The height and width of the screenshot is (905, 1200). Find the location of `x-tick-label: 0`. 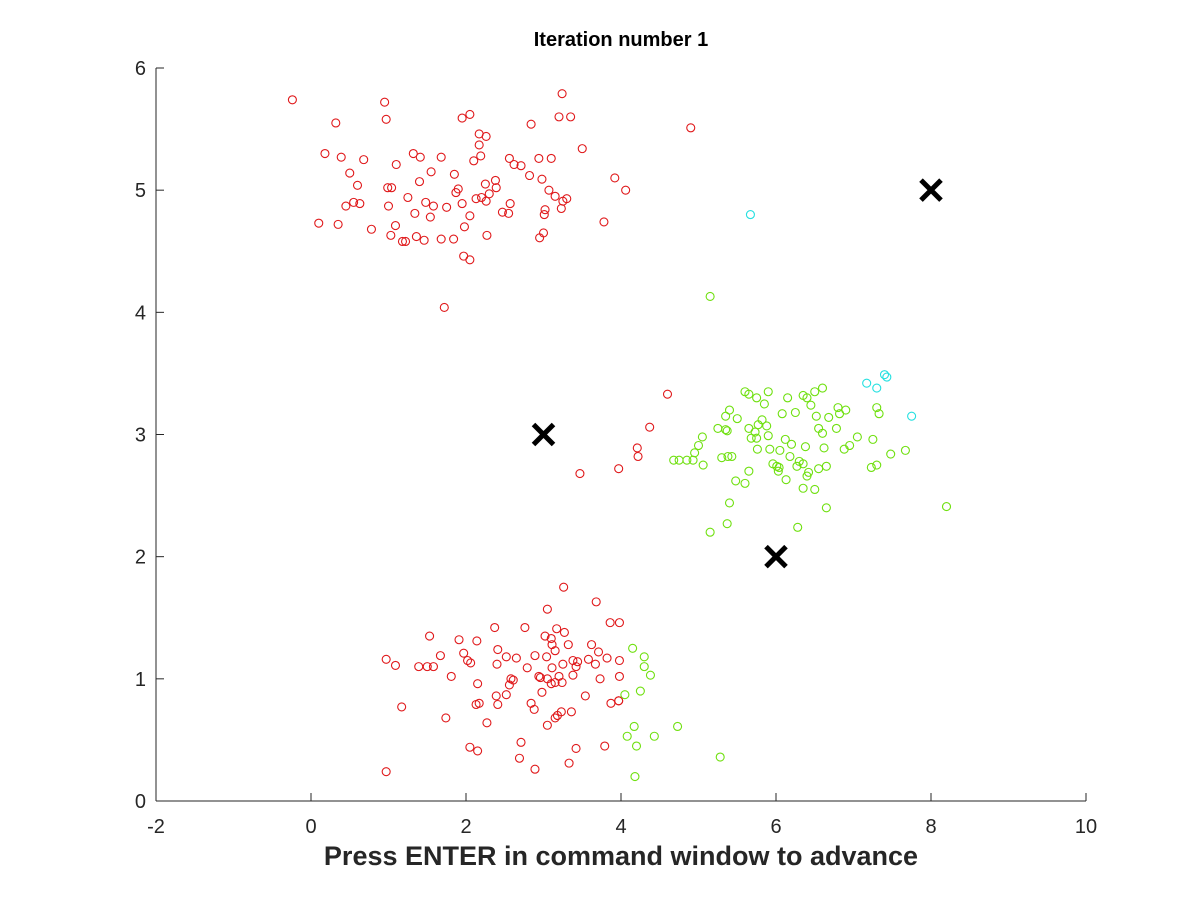

x-tick-label: 0 is located at coordinates (310, 827).